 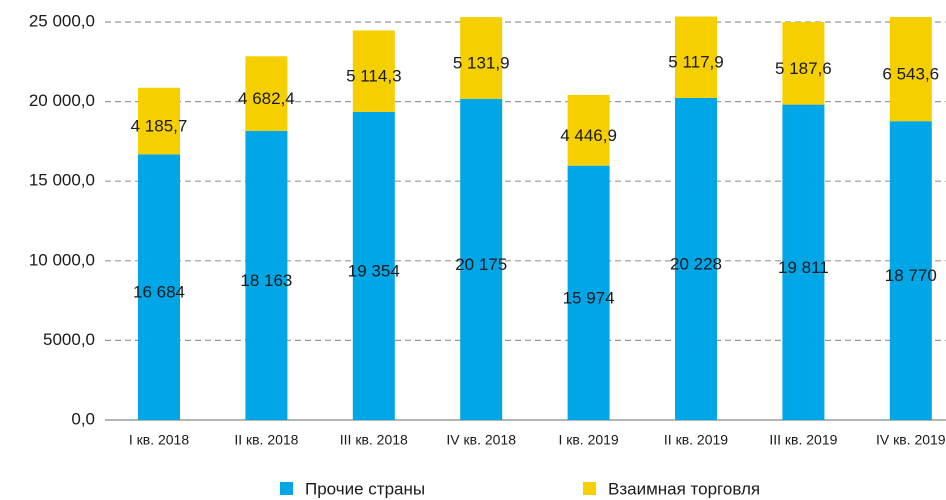 I want to click on value-label: 19 354, so click(x=374, y=270).